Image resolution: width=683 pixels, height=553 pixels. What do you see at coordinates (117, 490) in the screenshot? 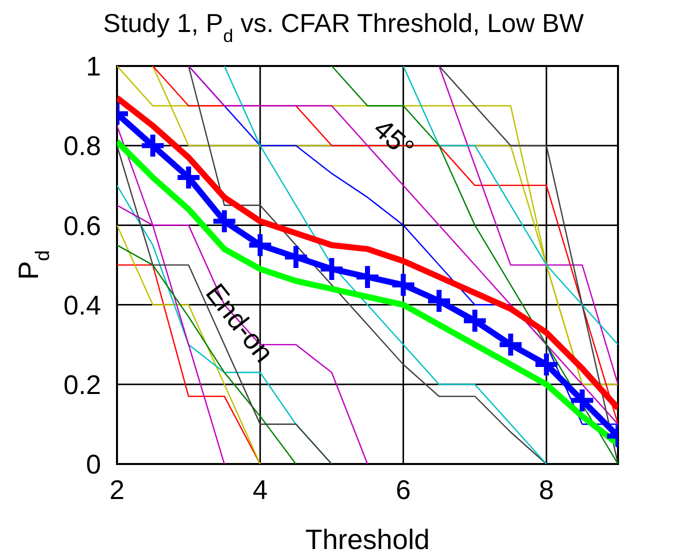
I see `x-tick-label: 2` at bounding box center [117, 490].